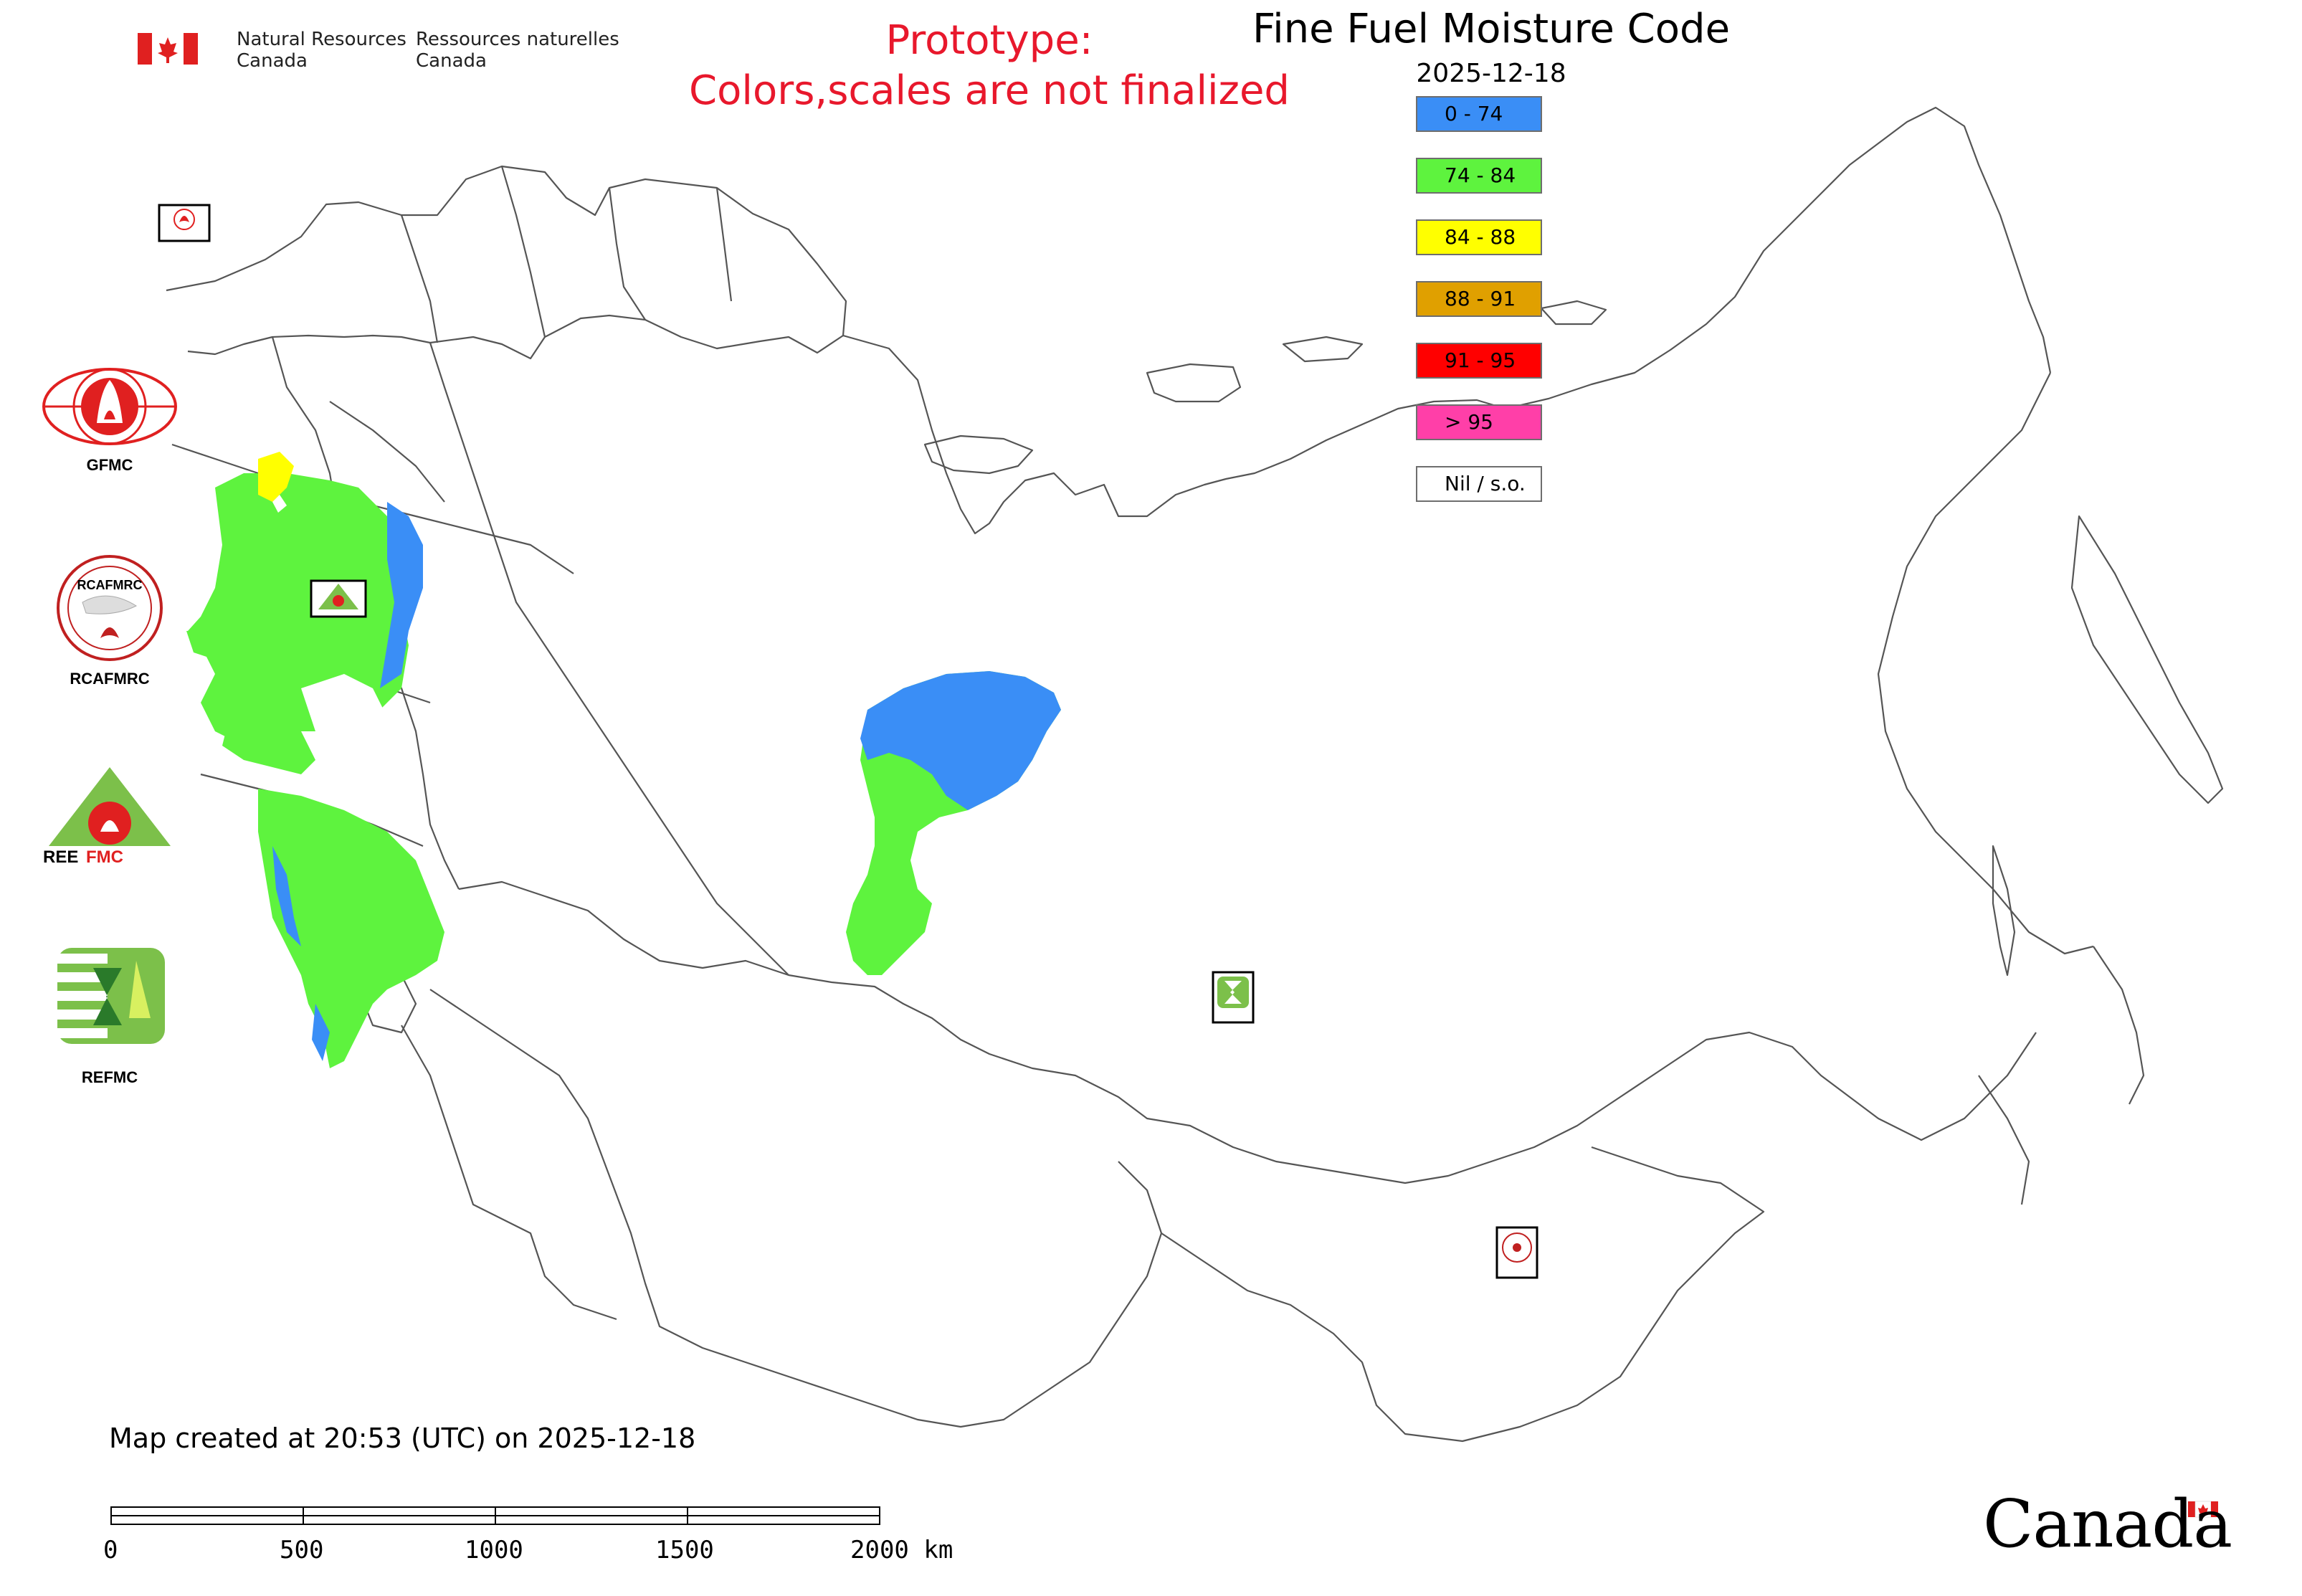 This screenshot has width=2302, height=1596. What do you see at coordinates (494, 1550) in the screenshot?
I see `scale-label: 1000` at bounding box center [494, 1550].